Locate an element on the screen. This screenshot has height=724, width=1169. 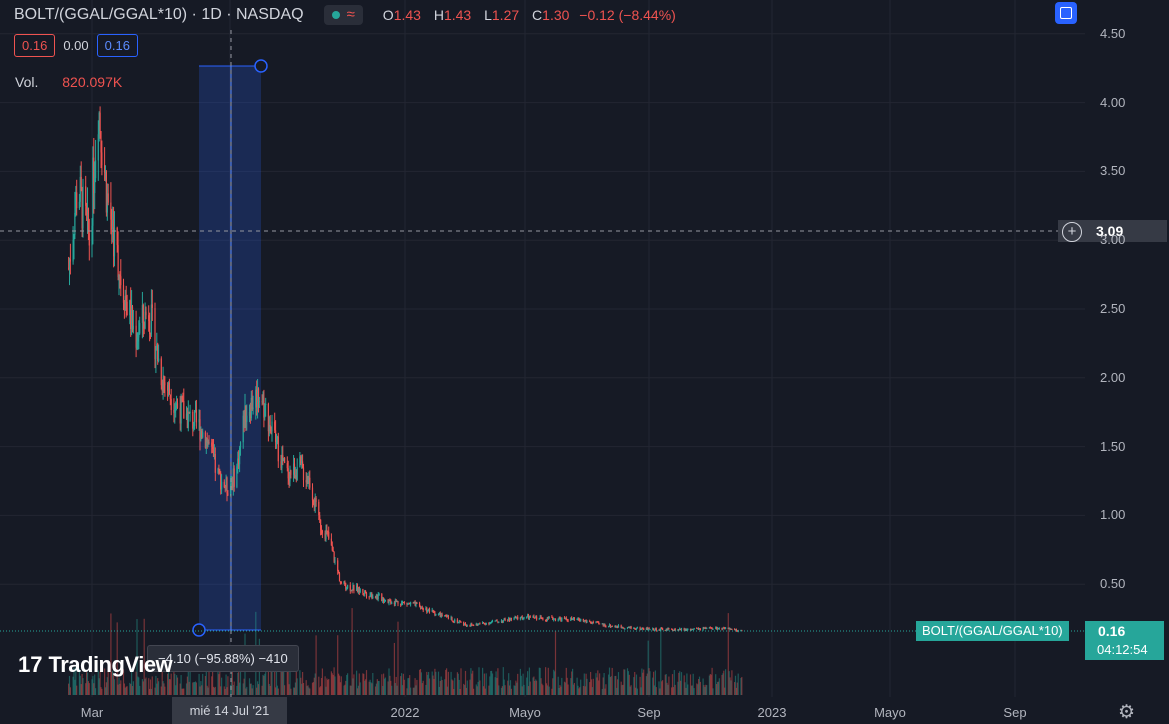
add-alert-plus-icon: + is located at coordinates (1072, 232).